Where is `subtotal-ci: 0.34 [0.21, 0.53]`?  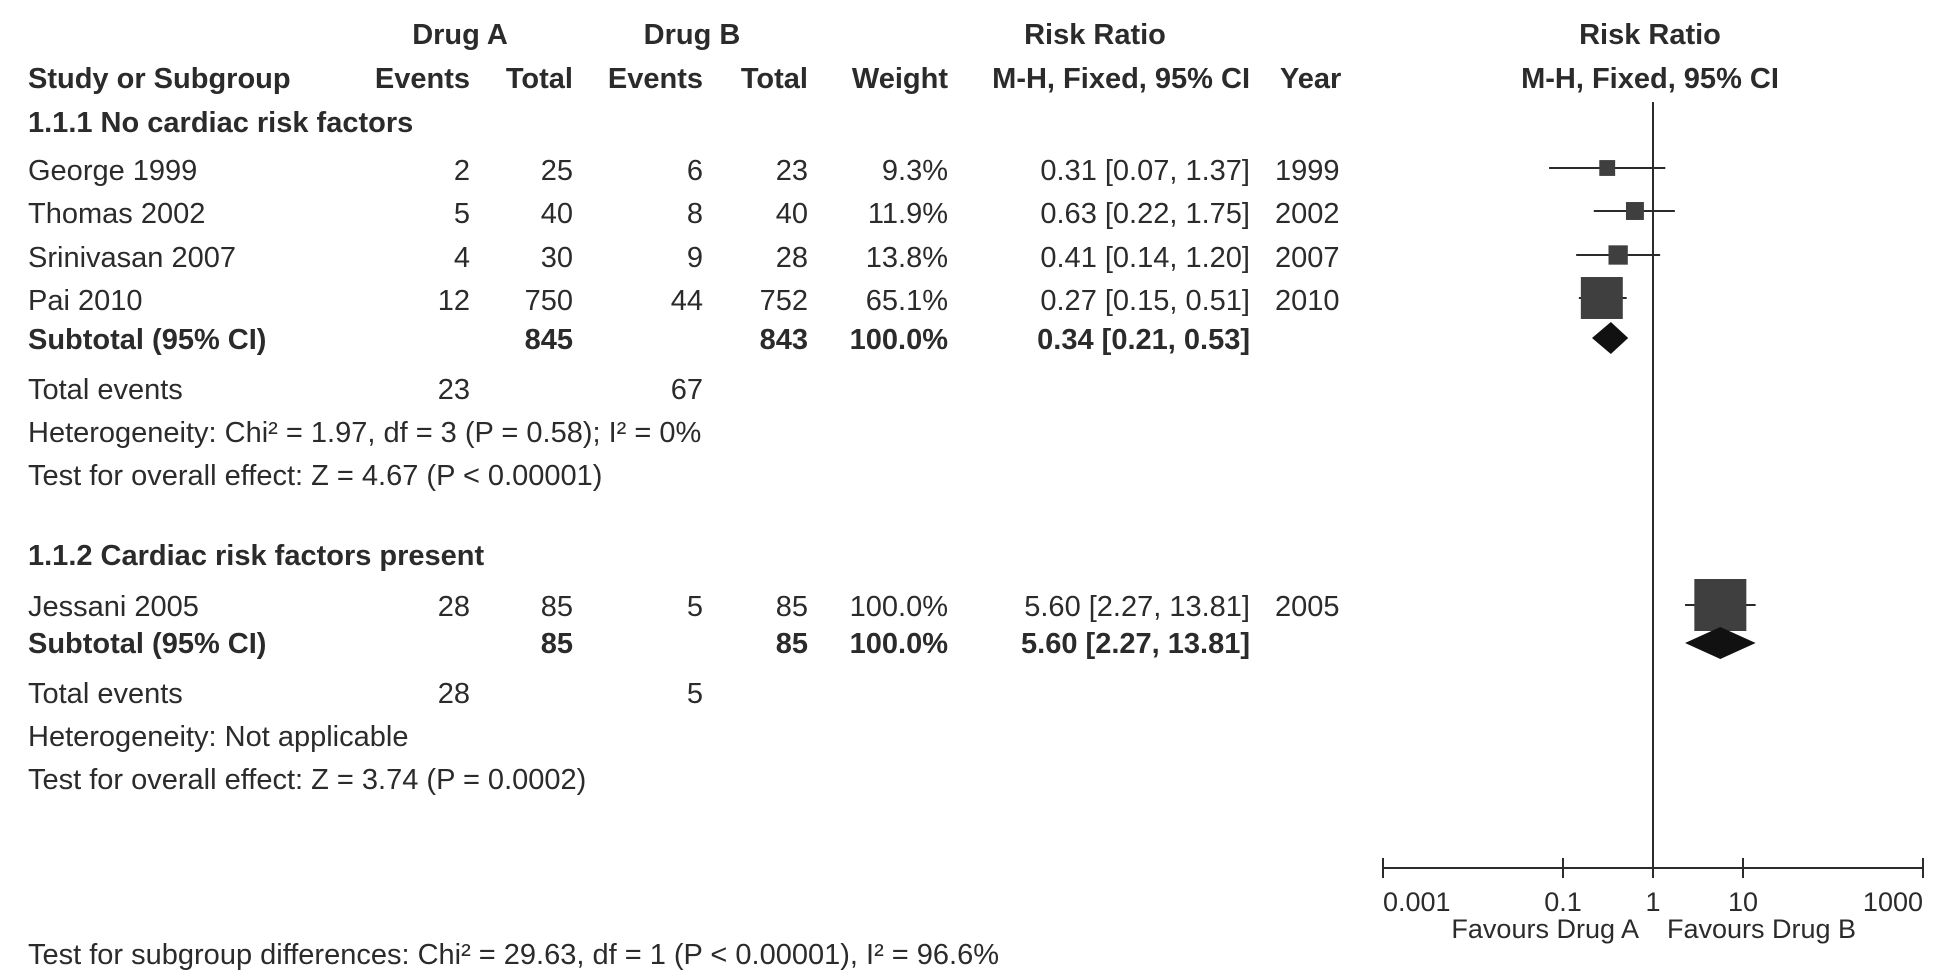 subtotal-ci: 0.34 [0.21, 0.53] is located at coordinates (1143, 340).